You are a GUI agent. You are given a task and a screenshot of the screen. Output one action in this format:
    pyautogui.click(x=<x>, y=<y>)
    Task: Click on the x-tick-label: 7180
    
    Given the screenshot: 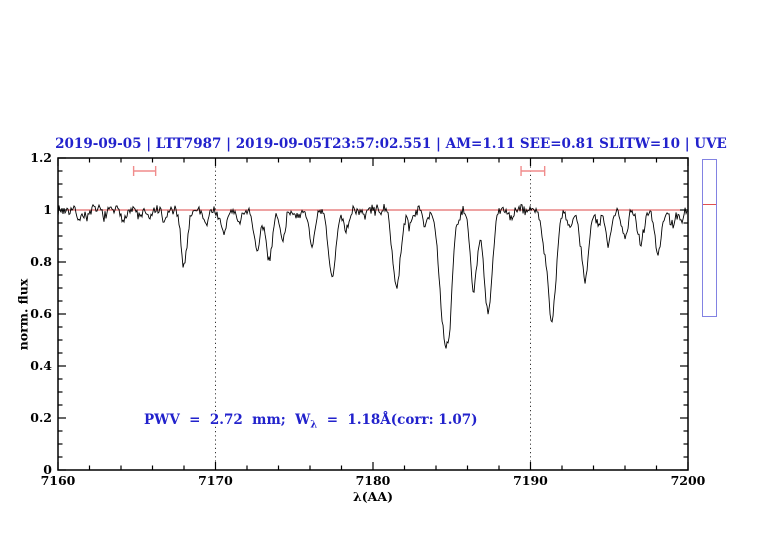 What is the action you would take?
    pyautogui.click(x=373, y=480)
    